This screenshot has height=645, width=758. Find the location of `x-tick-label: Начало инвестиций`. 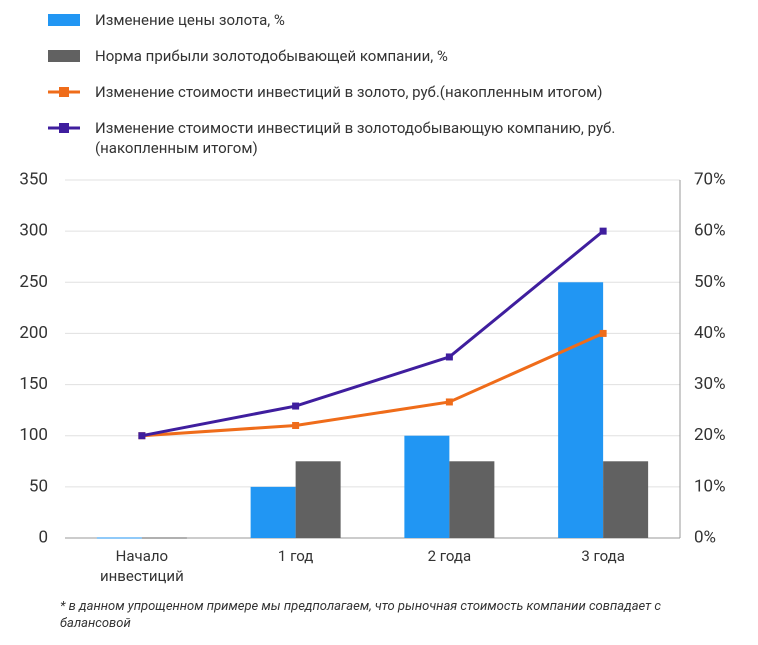

x-tick-label: Начало инвестиций is located at coordinates (141, 566).